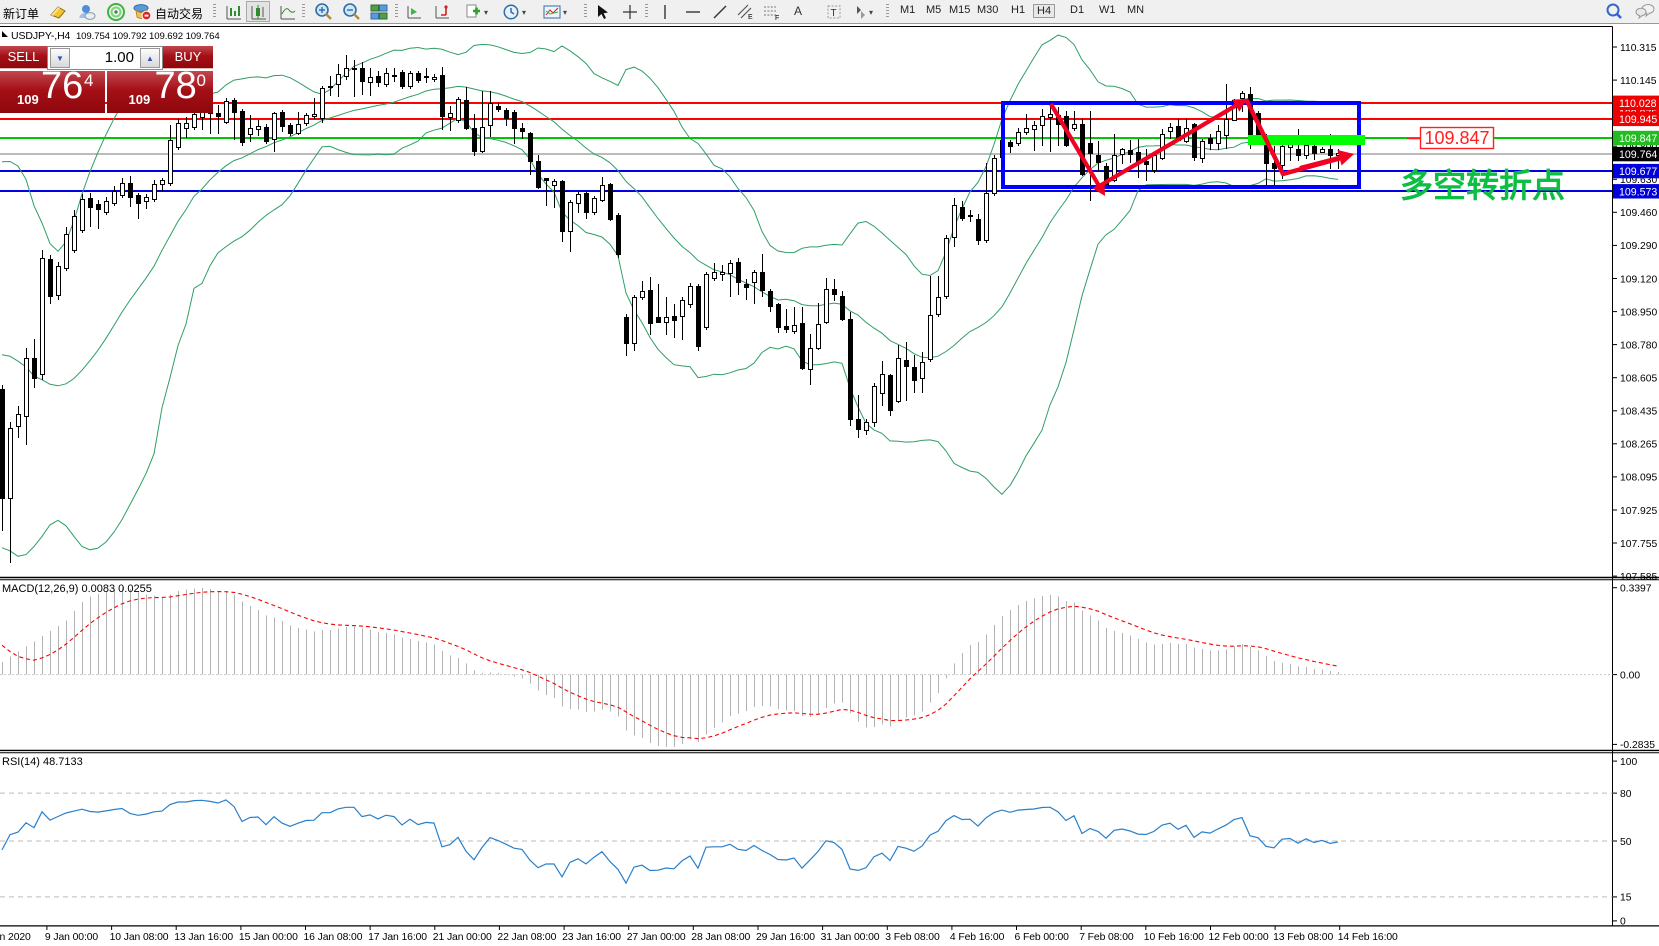 The width and height of the screenshot is (1659, 946). I want to click on svg-text: RSI(14) 48.7133, so click(42, 762).